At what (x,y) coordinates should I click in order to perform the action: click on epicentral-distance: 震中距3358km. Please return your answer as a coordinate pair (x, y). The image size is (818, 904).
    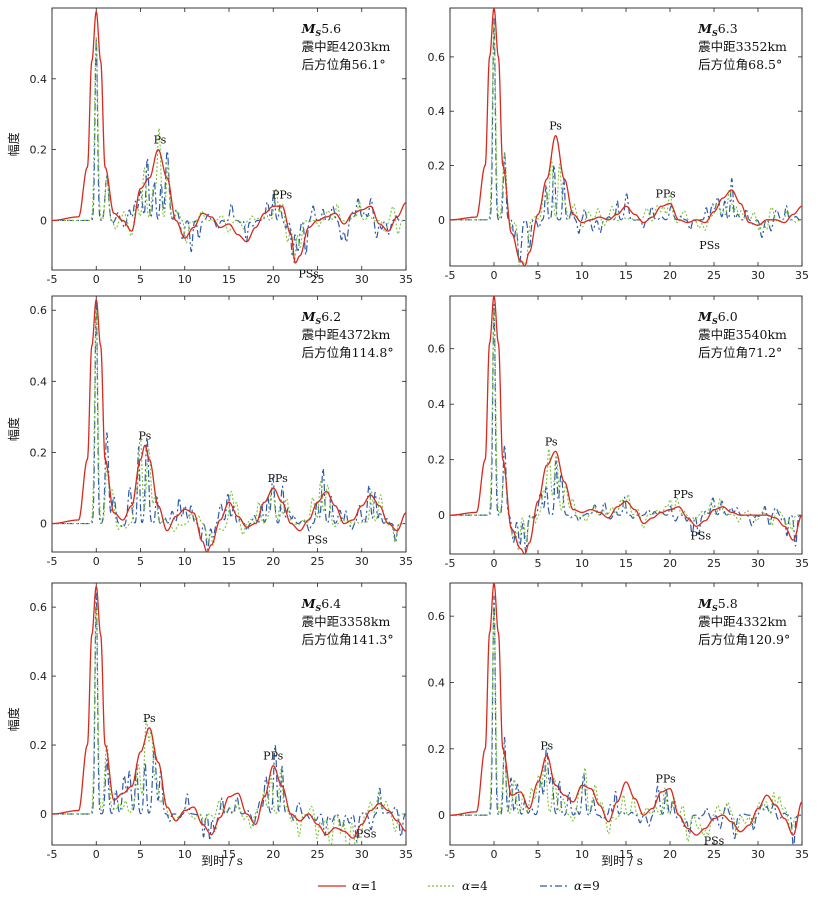
    Looking at the image, I should click on (346, 621).